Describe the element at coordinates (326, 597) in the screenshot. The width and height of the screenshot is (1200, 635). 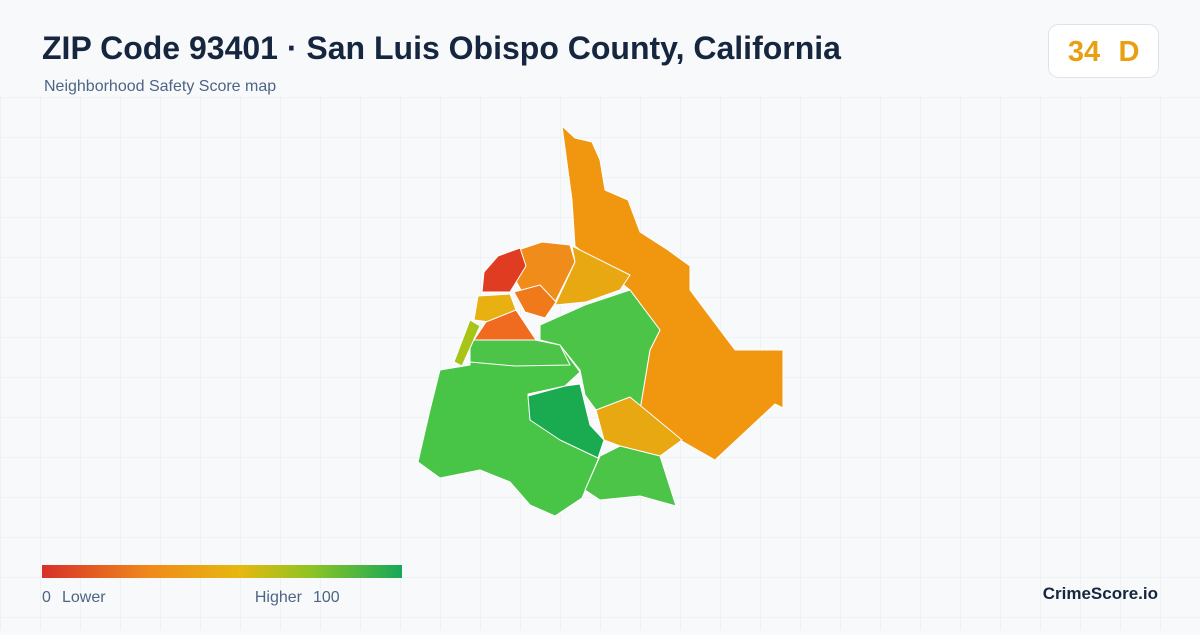
I see `legend-max: 100` at that location.